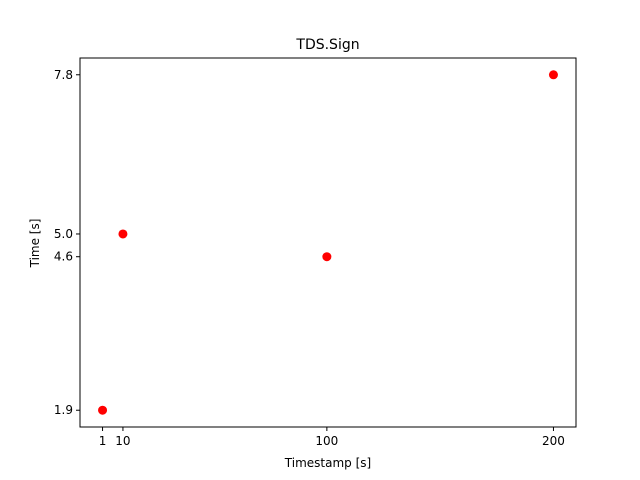 This screenshot has height=480, width=640. I want to click on y-tick-label: 5.0, so click(63, 234).